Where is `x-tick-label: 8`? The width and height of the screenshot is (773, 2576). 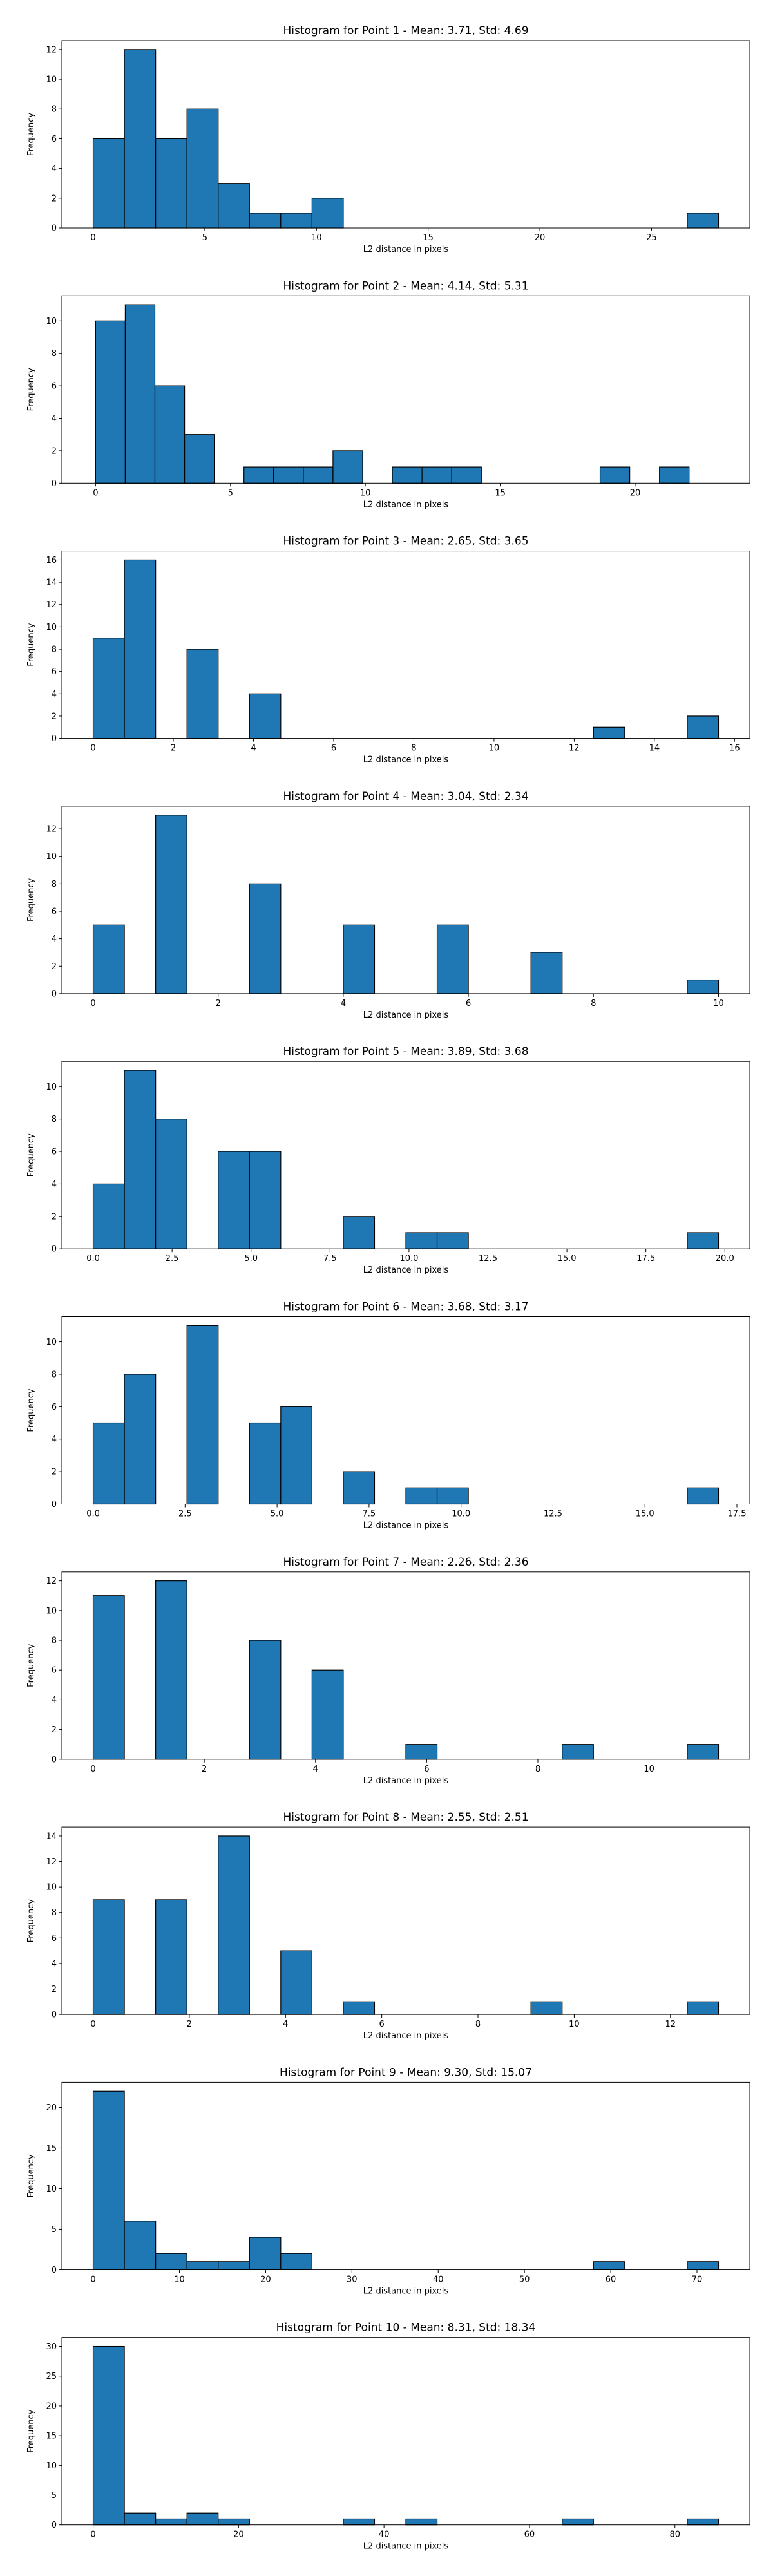 x-tick-label: 8 is located at coordinates (593, 1004).